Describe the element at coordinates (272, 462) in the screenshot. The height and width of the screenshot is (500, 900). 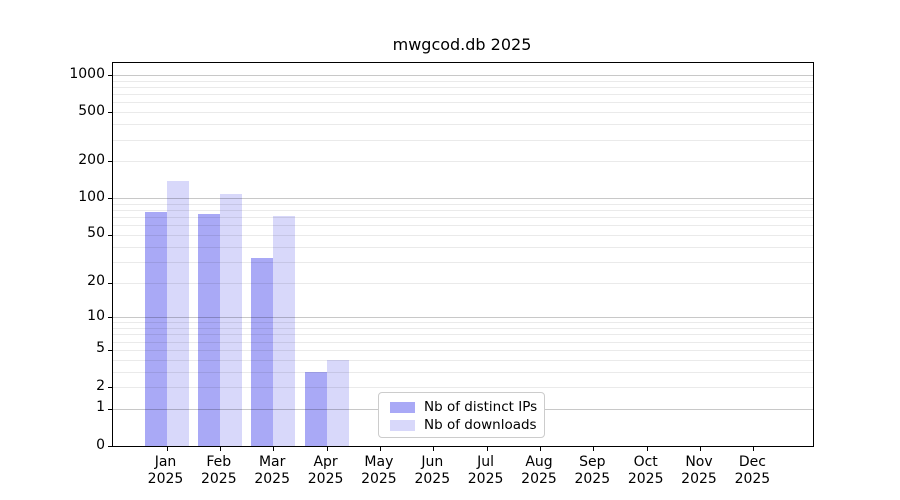
I see `x-tick-label-month: Mar` at that location.